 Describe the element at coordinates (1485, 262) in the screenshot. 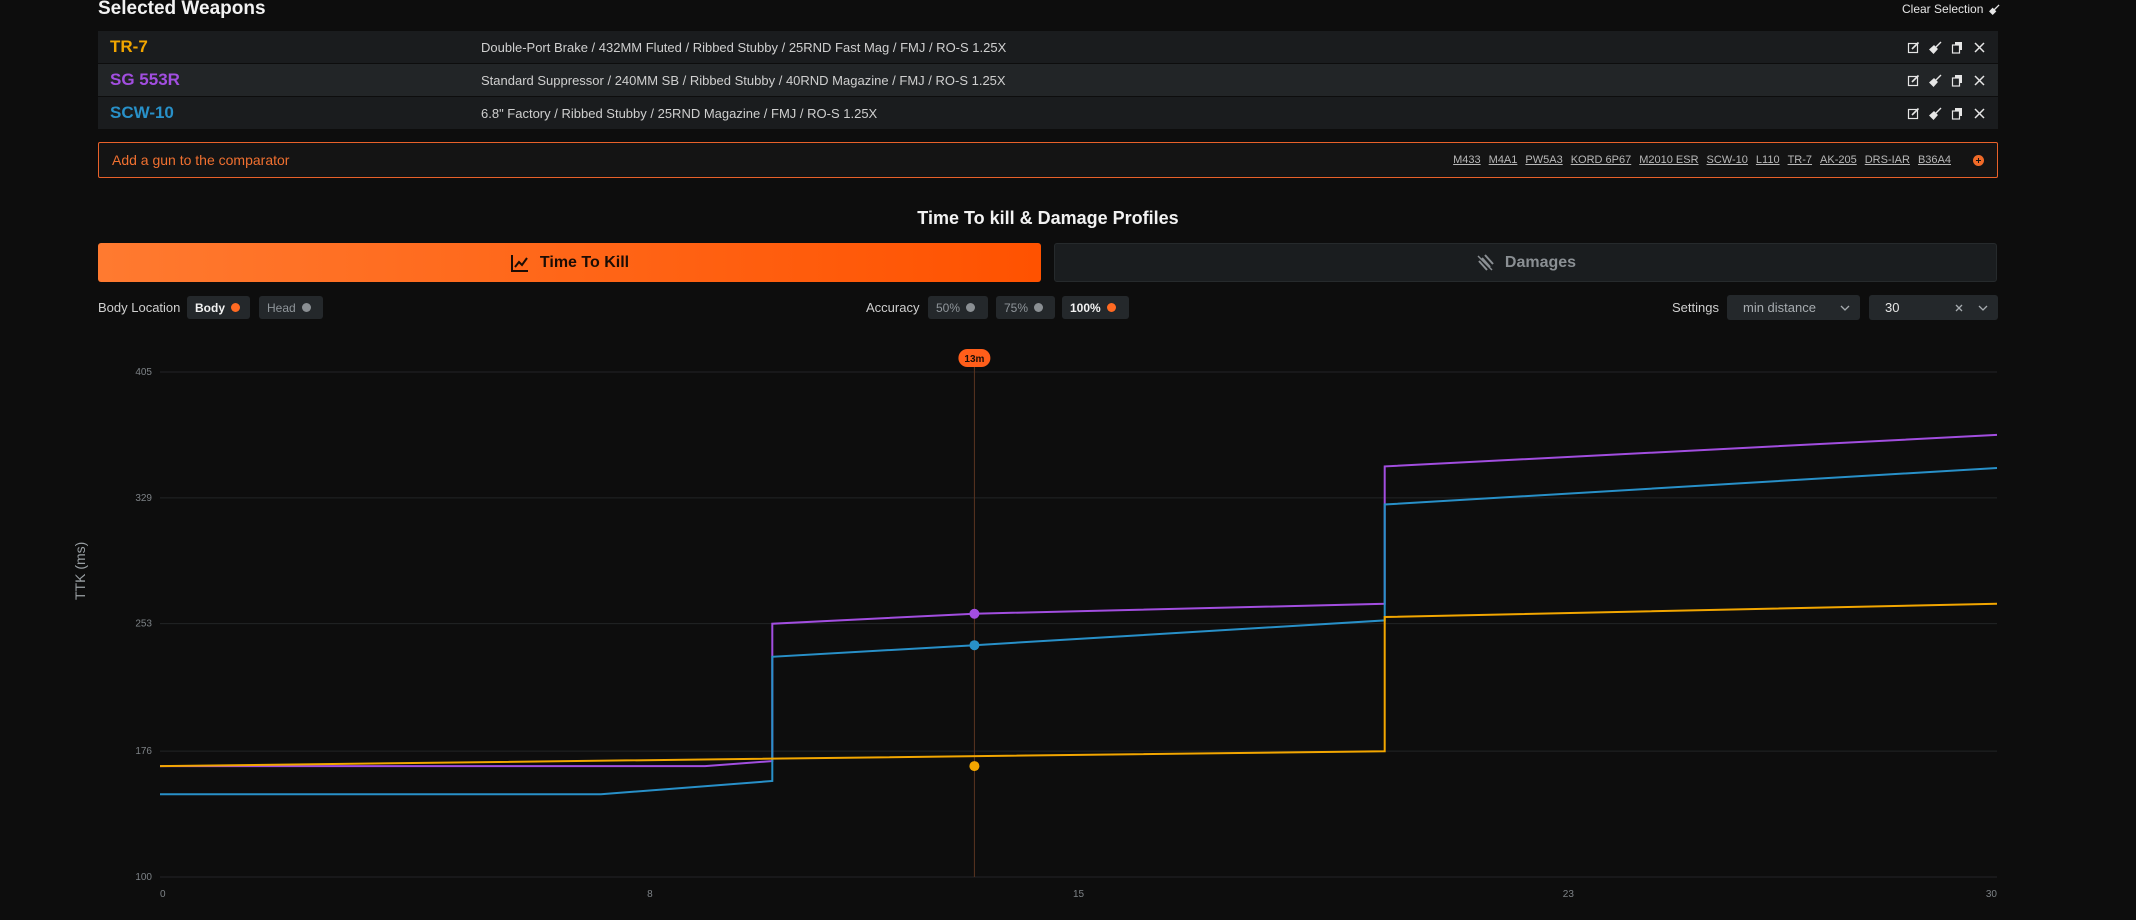

I see `claw-marks-icon` at that location.